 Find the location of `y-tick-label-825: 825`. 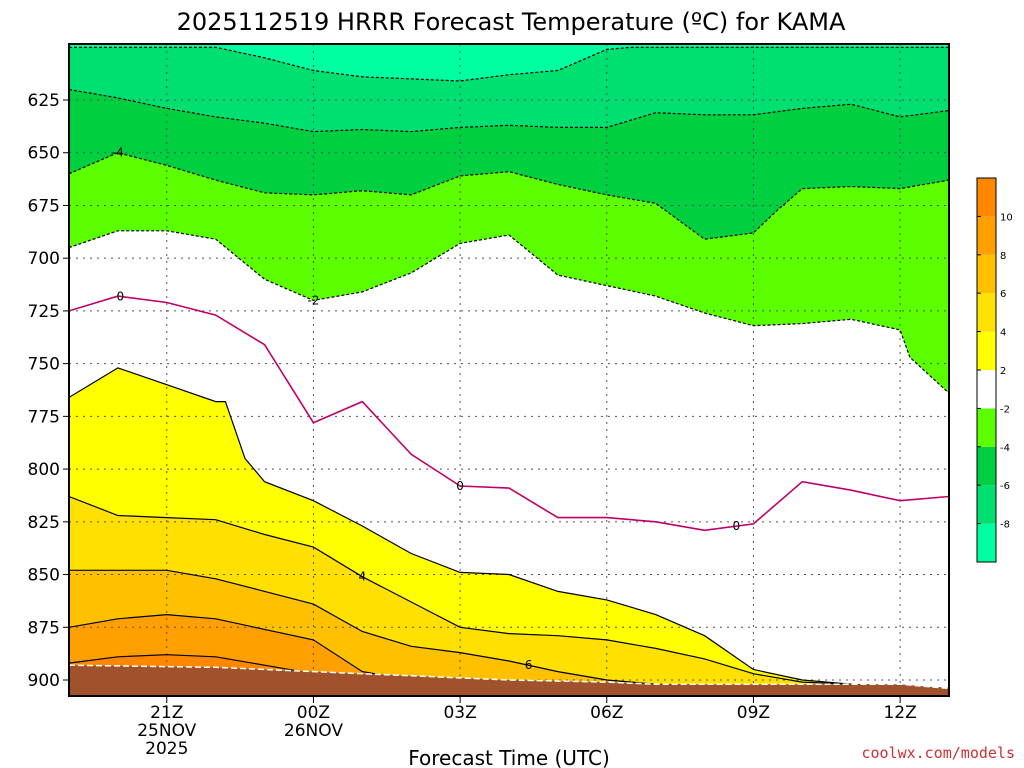

y-tick-label-825: 825 is located at coordinates (44, 523).